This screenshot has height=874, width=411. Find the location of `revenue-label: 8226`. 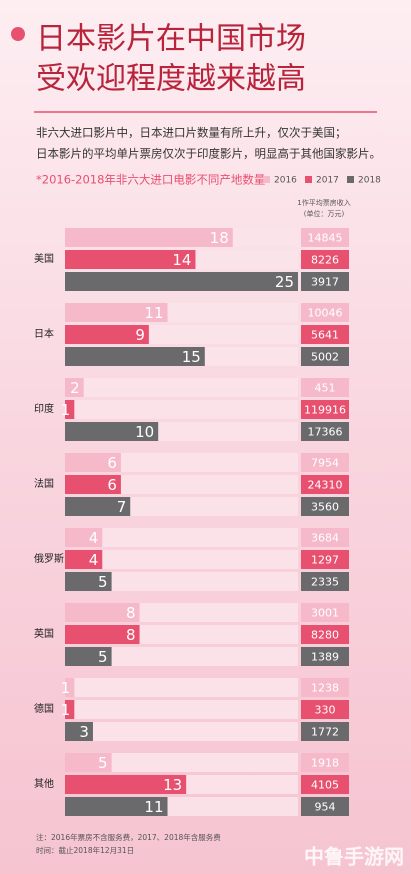

revenue-label: 8226 is located at coordinates (325, 260).